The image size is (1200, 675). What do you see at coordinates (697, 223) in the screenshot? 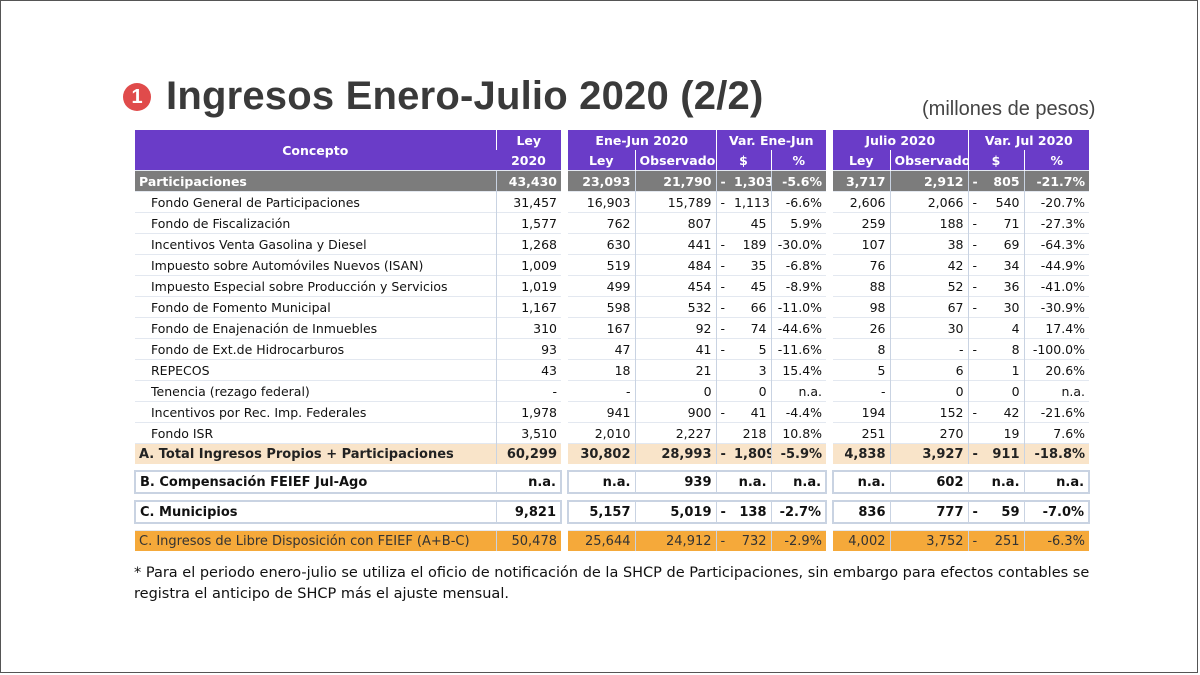
I see `table-row: 762 807 45 5.9%` at bounding box center [697, 223].